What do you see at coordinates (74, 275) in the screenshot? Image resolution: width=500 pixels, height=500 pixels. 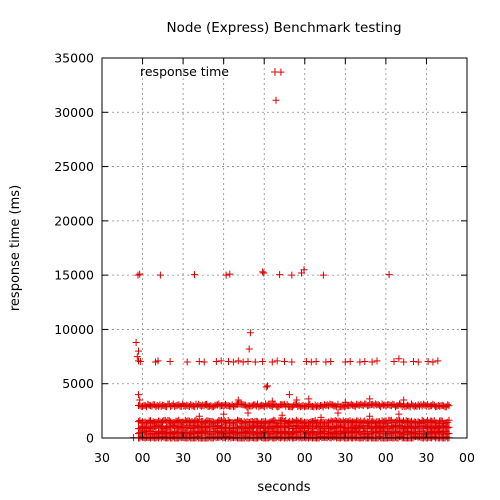 I see `y-tick-label: 15000` at bounding box center [74, 275].